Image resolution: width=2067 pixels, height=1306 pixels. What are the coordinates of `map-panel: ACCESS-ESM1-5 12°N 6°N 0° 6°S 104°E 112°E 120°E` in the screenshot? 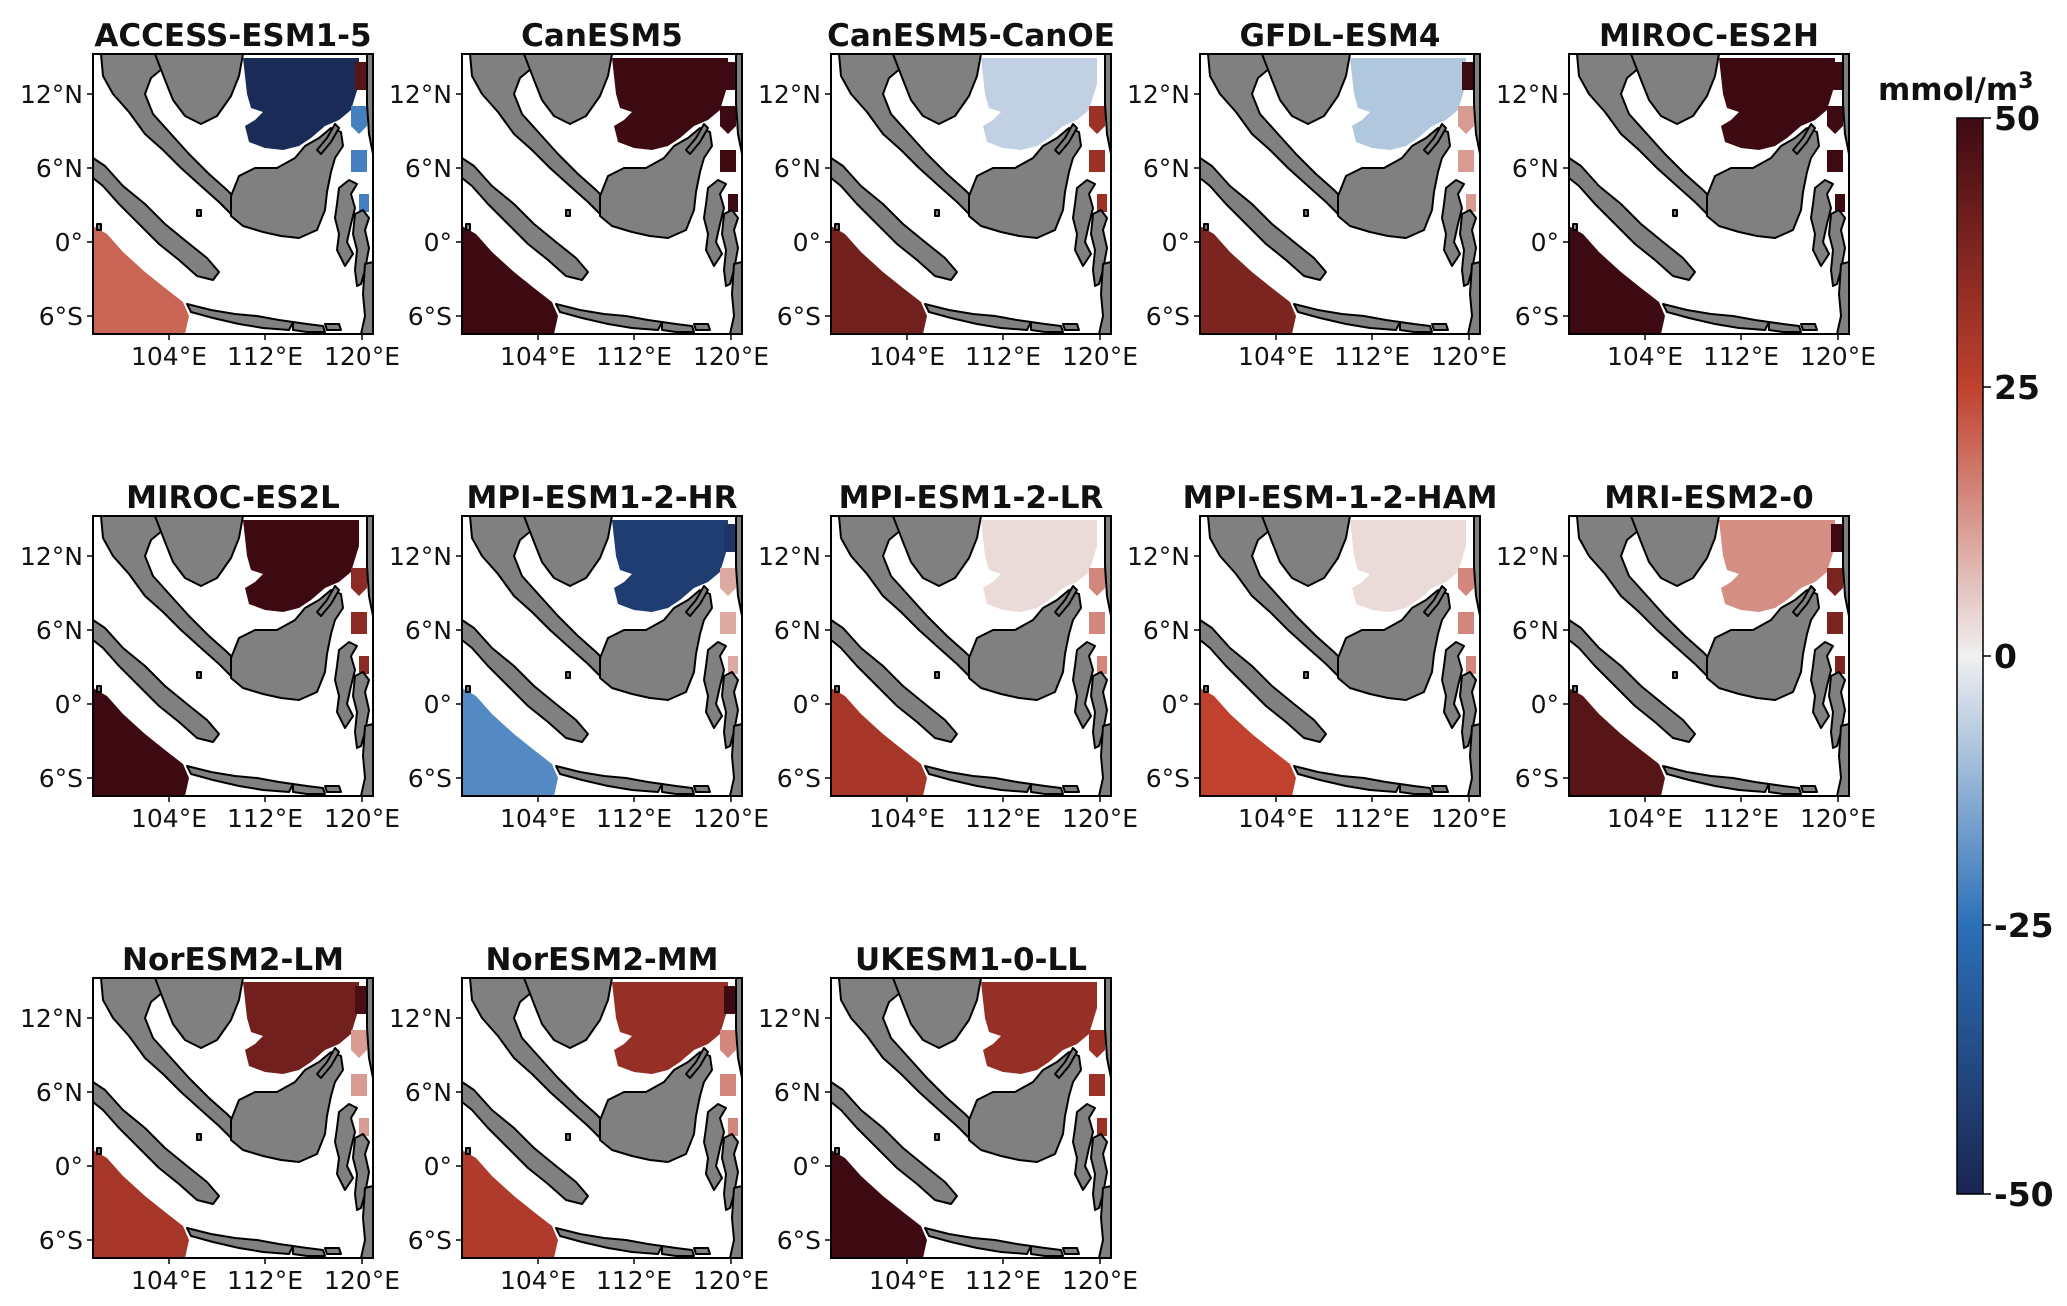 It's located at (210, 194).